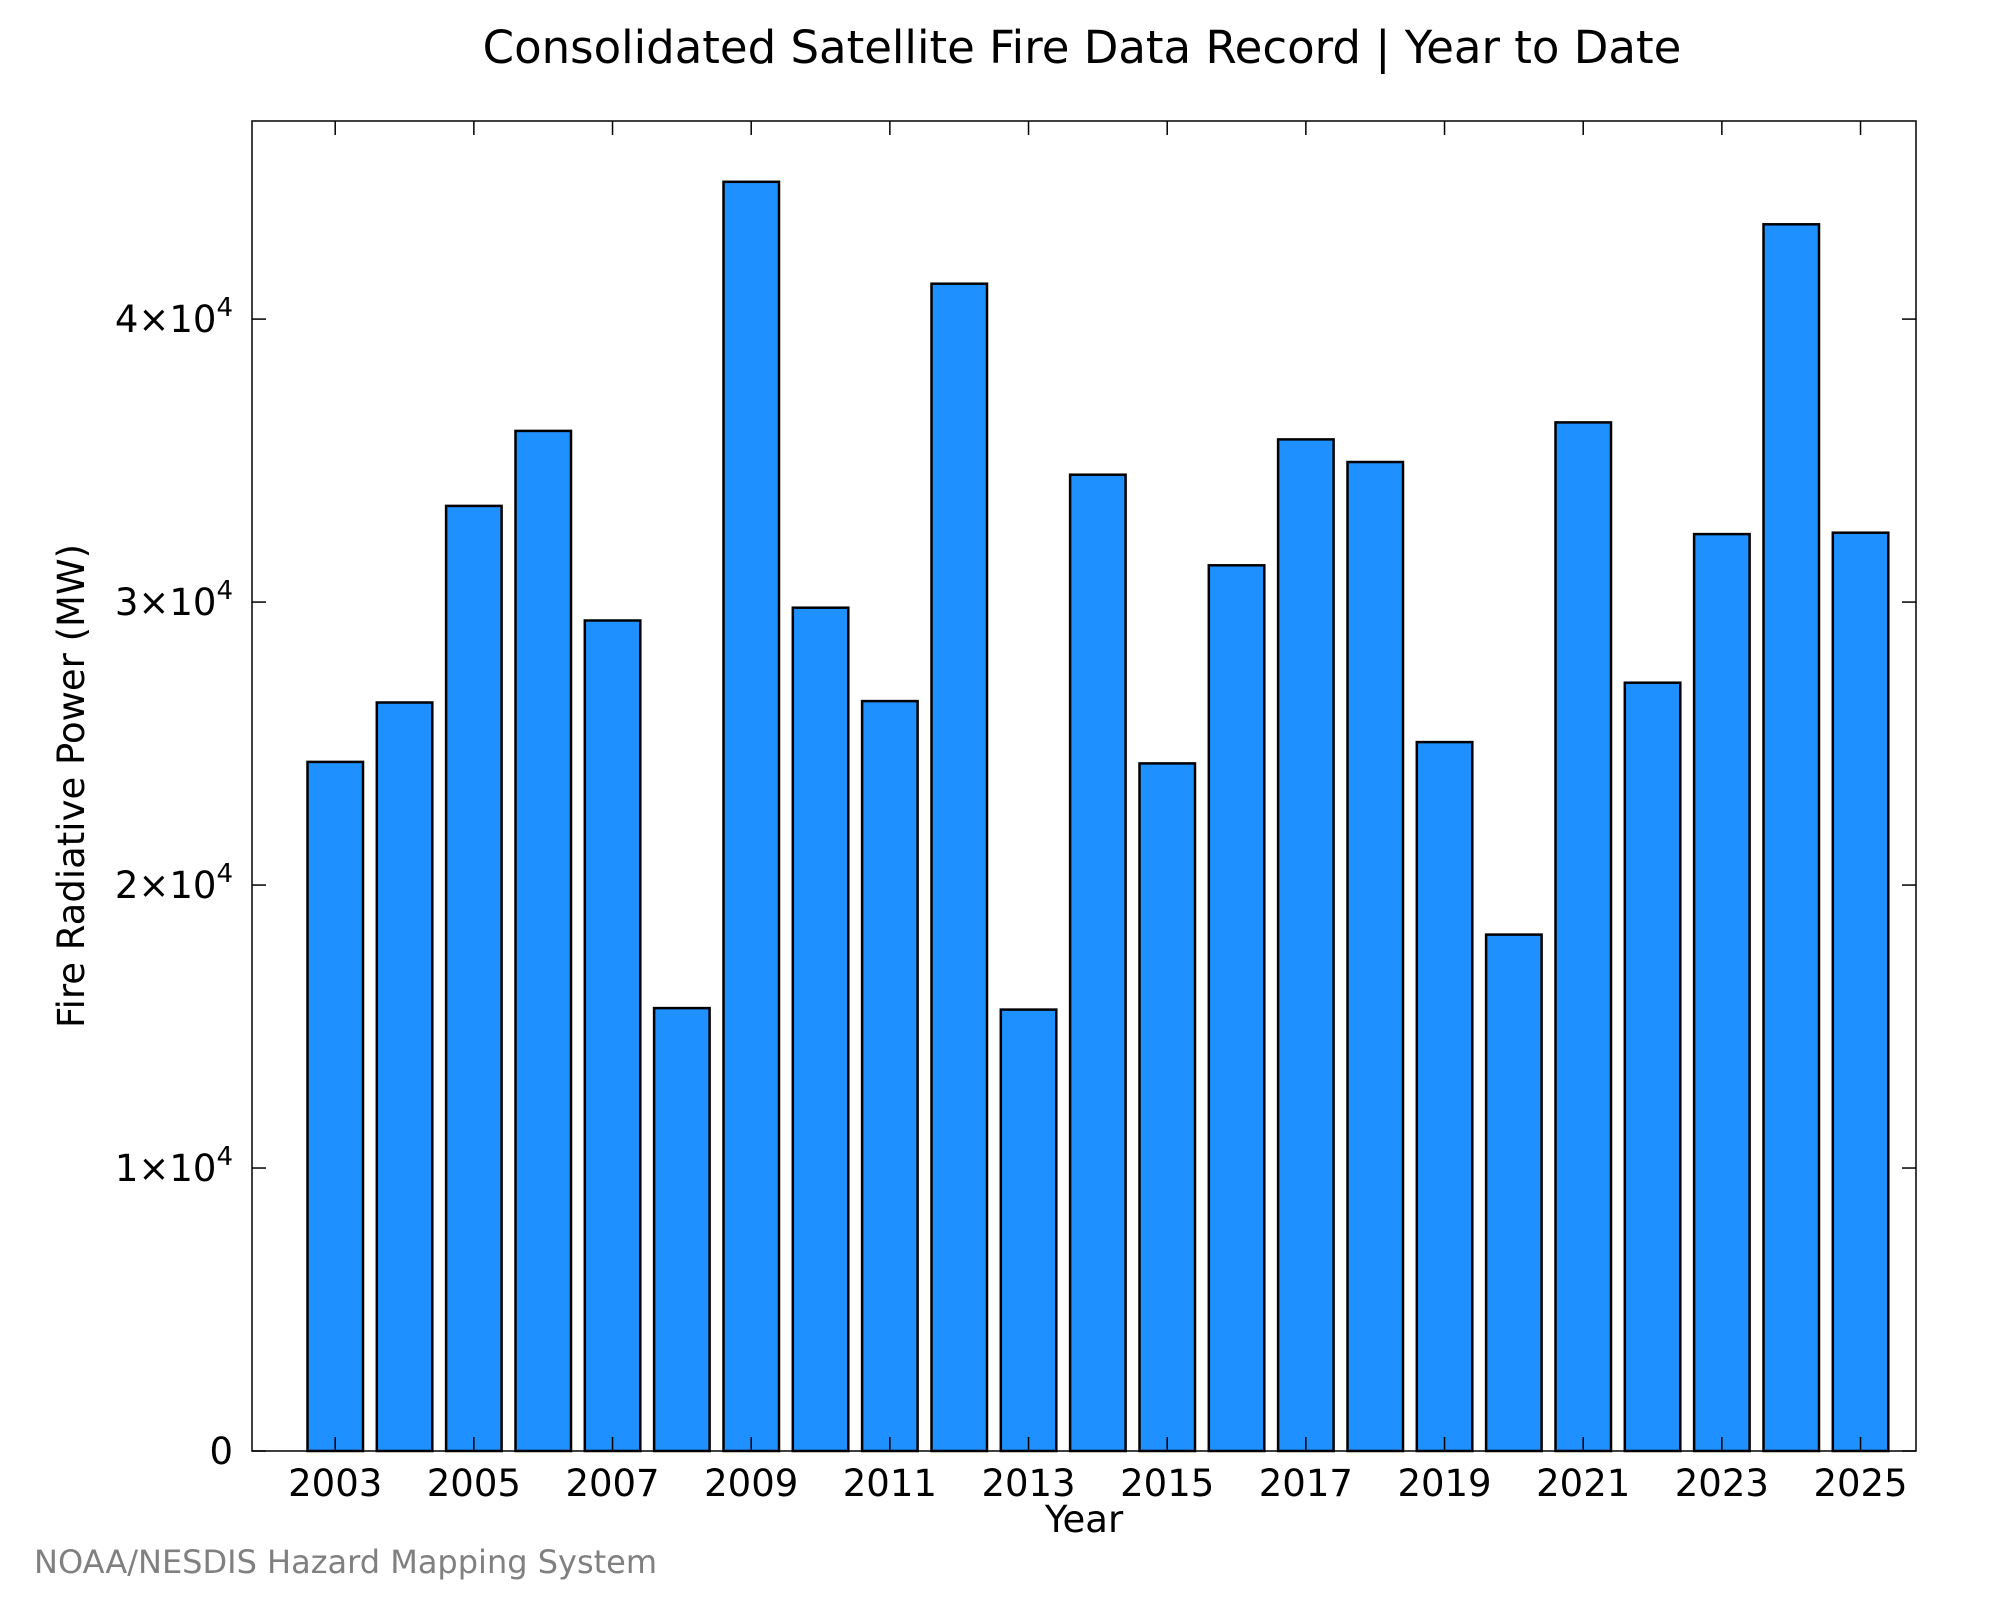 Image resolution: width=2000 pixels, height=1600 pixels. What do you see at coordinates (1084, 1519) in the screenshot?
I see `x-axis-label: Year` at bounding box center [1084, 1519].